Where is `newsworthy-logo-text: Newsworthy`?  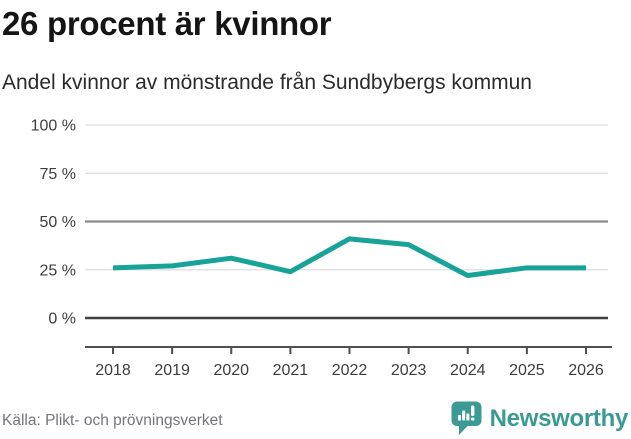 newsworthy-logo-text: Newsworthy is located at coordinates (559, 418).